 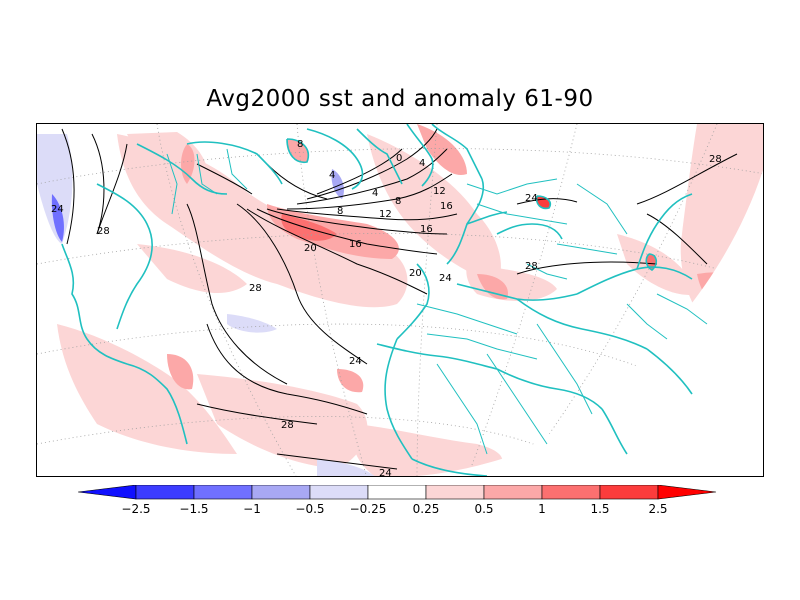 What do you see at coordinates (107, 492) in the screenshot?
I see `colorbar-end-left` at bounding box center [107, 492].